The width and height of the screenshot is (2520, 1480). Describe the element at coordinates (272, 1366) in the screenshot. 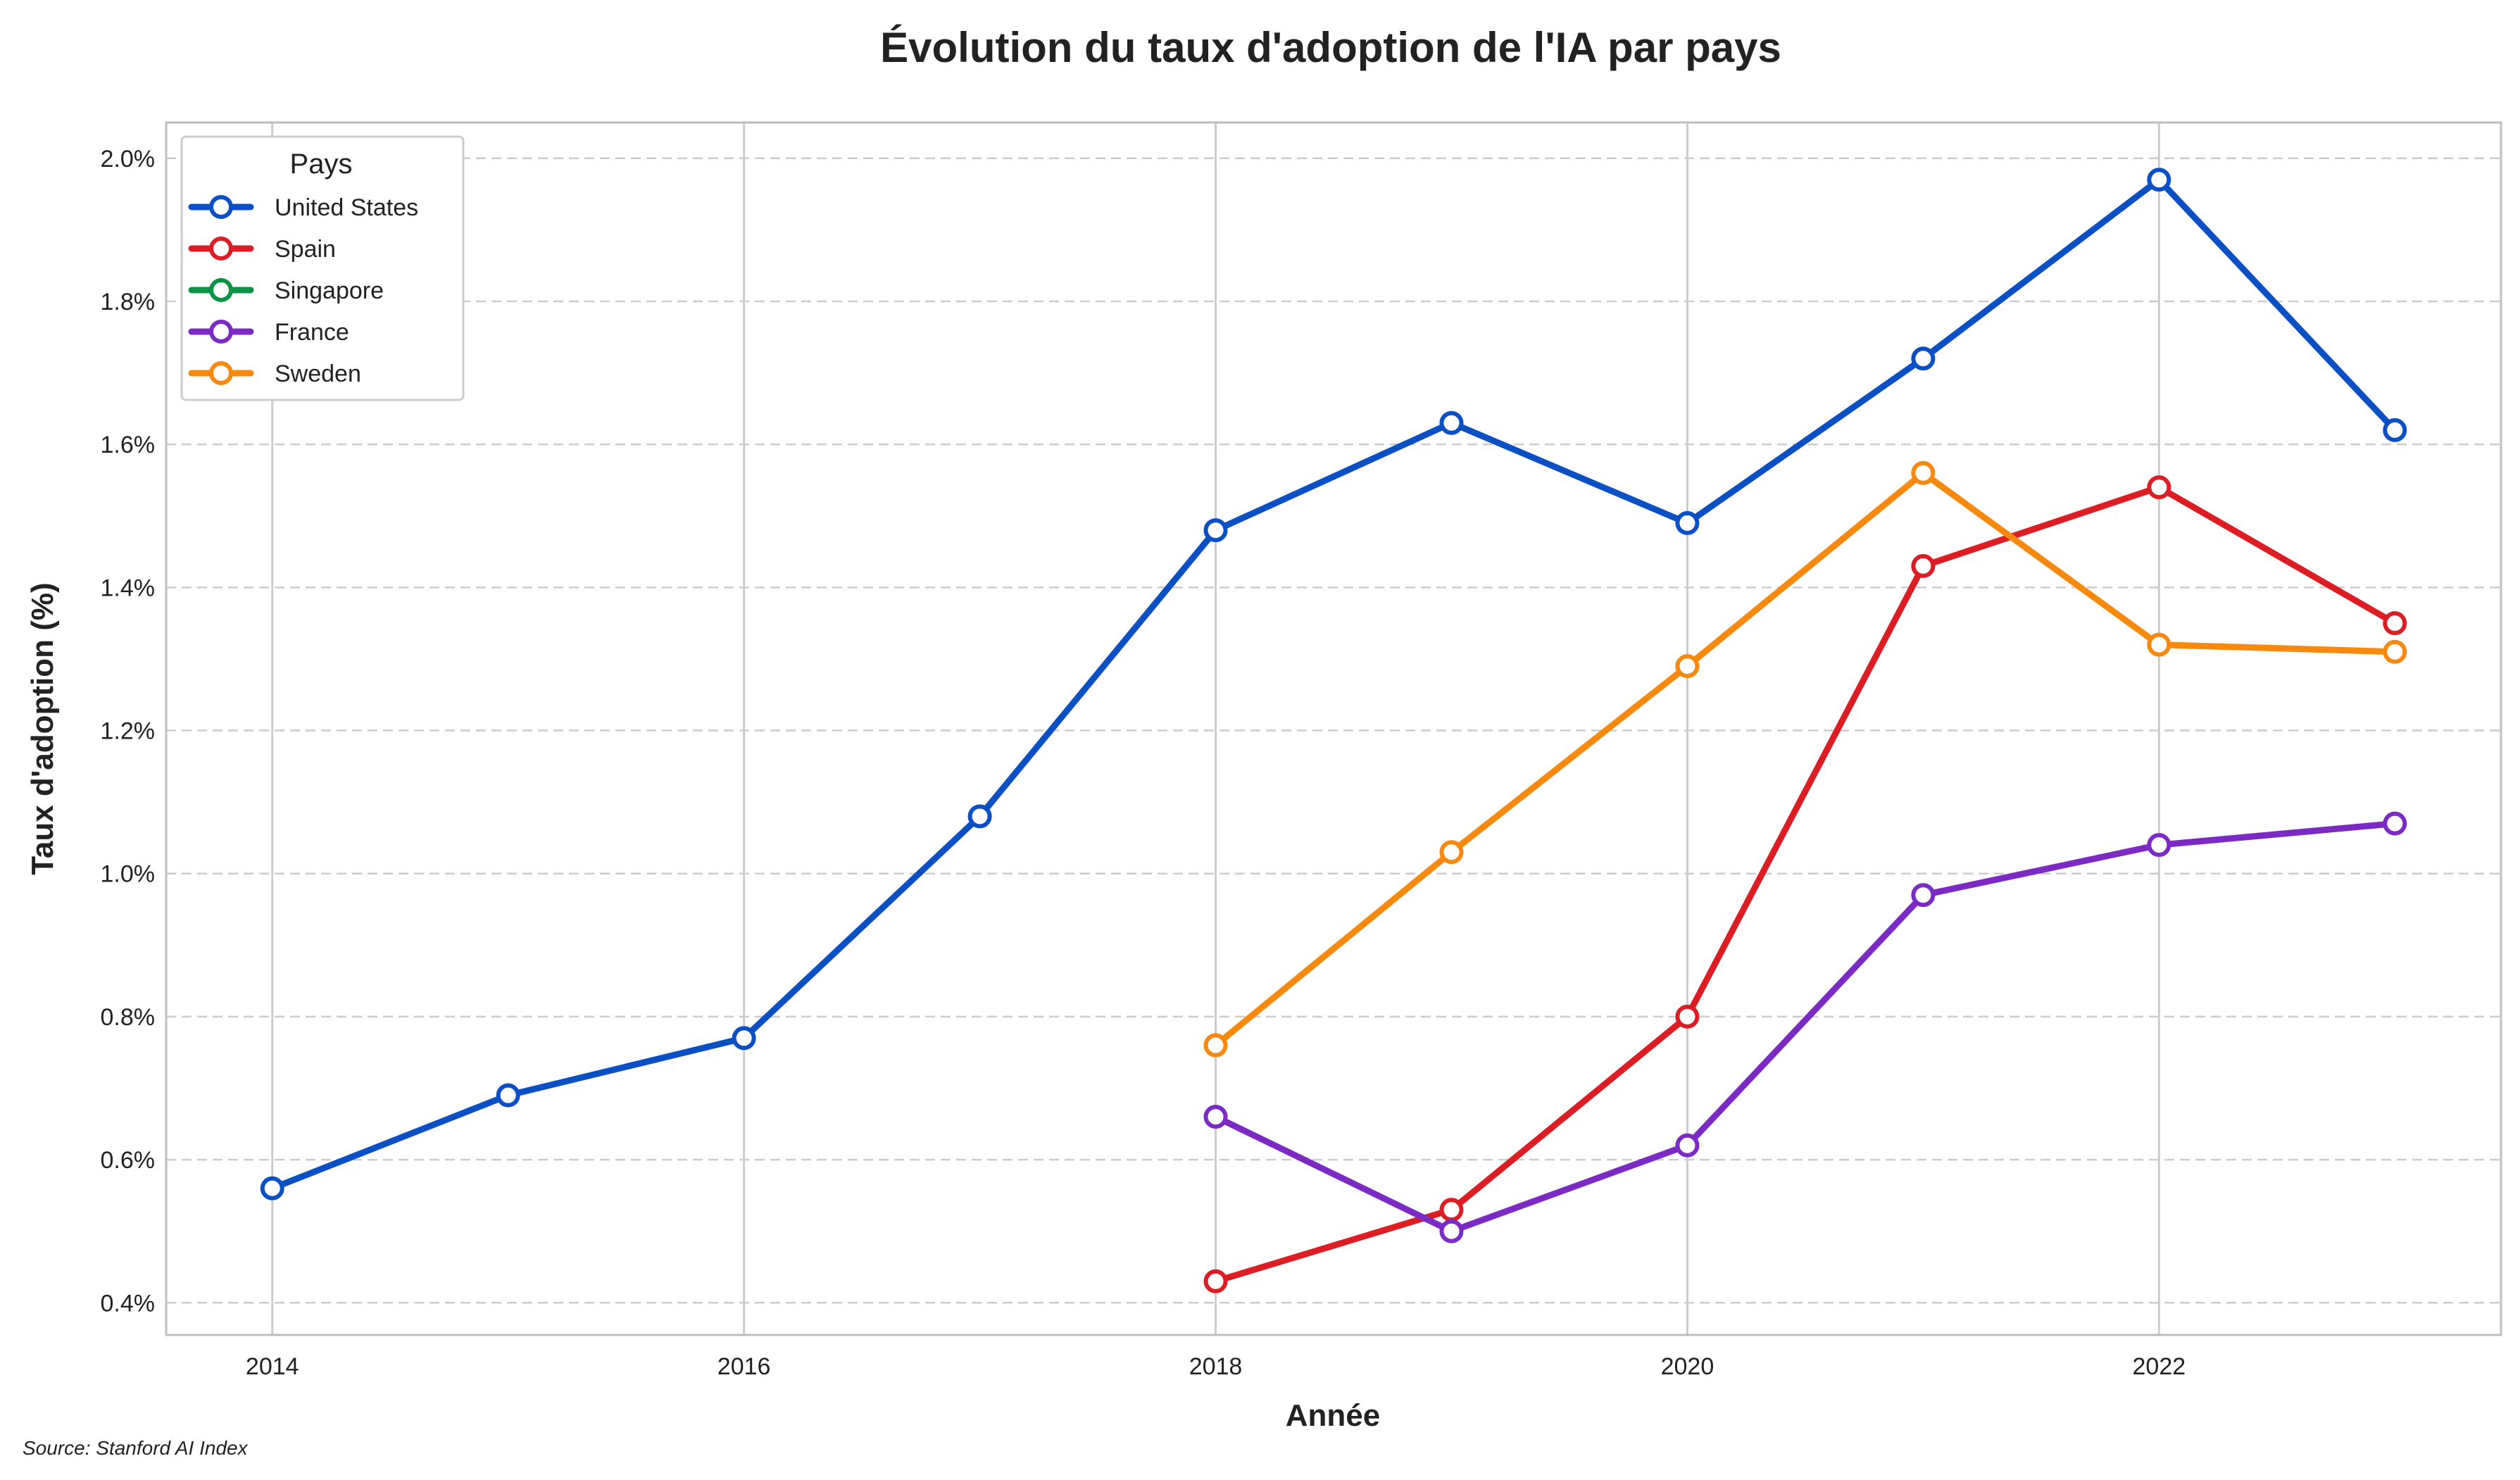

I see `x-tick-label: 2014` at that location.